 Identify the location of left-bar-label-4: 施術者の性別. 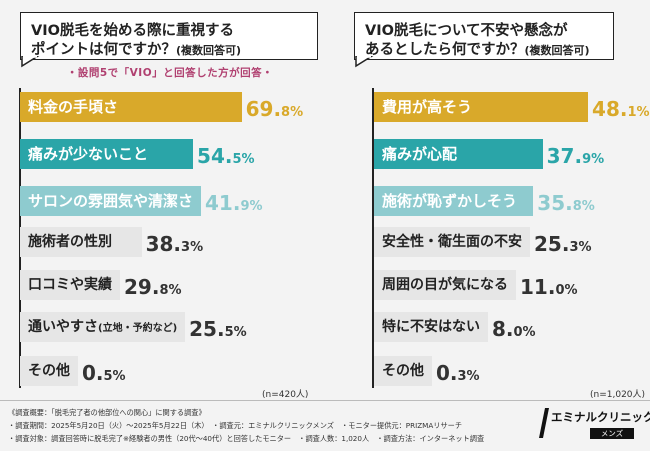
(70, 242).